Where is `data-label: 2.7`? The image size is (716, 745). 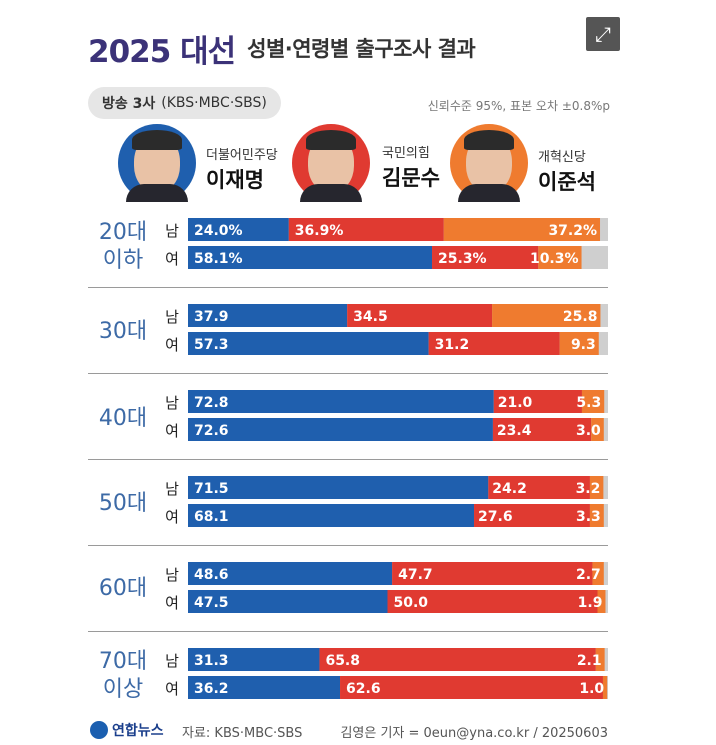 data-label: 2.7 is located at coordinates (588, 575).